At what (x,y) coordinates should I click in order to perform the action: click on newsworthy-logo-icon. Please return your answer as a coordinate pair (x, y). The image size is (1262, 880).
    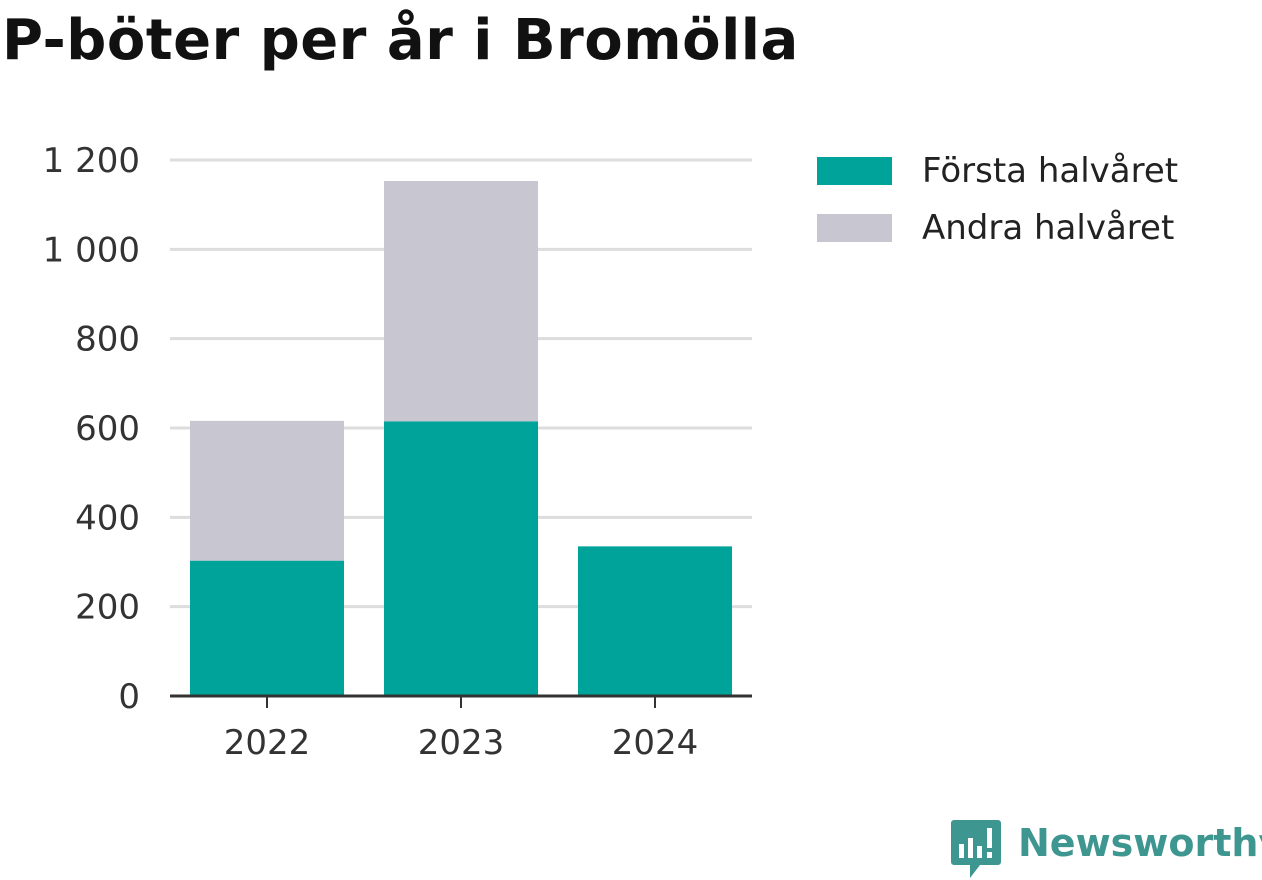
    Looking at the image, I should click on (976, 849).